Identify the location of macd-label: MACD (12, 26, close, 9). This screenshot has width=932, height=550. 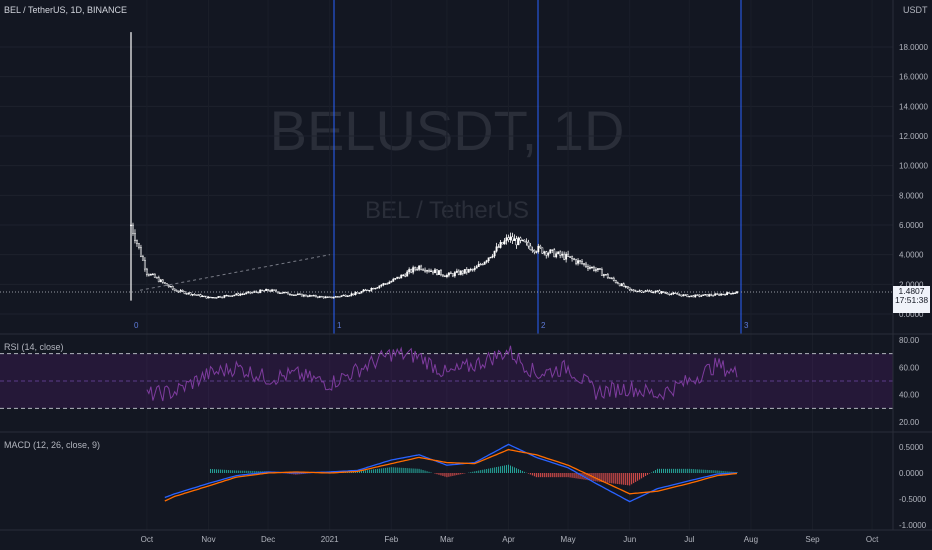
(52, 445).